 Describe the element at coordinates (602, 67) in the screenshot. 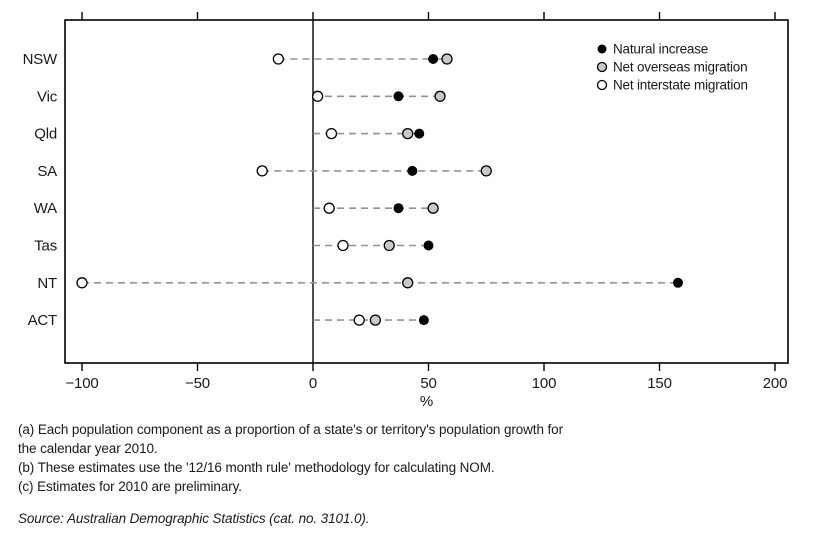

I see `legend-marker-filled-gray-icon` at that location.